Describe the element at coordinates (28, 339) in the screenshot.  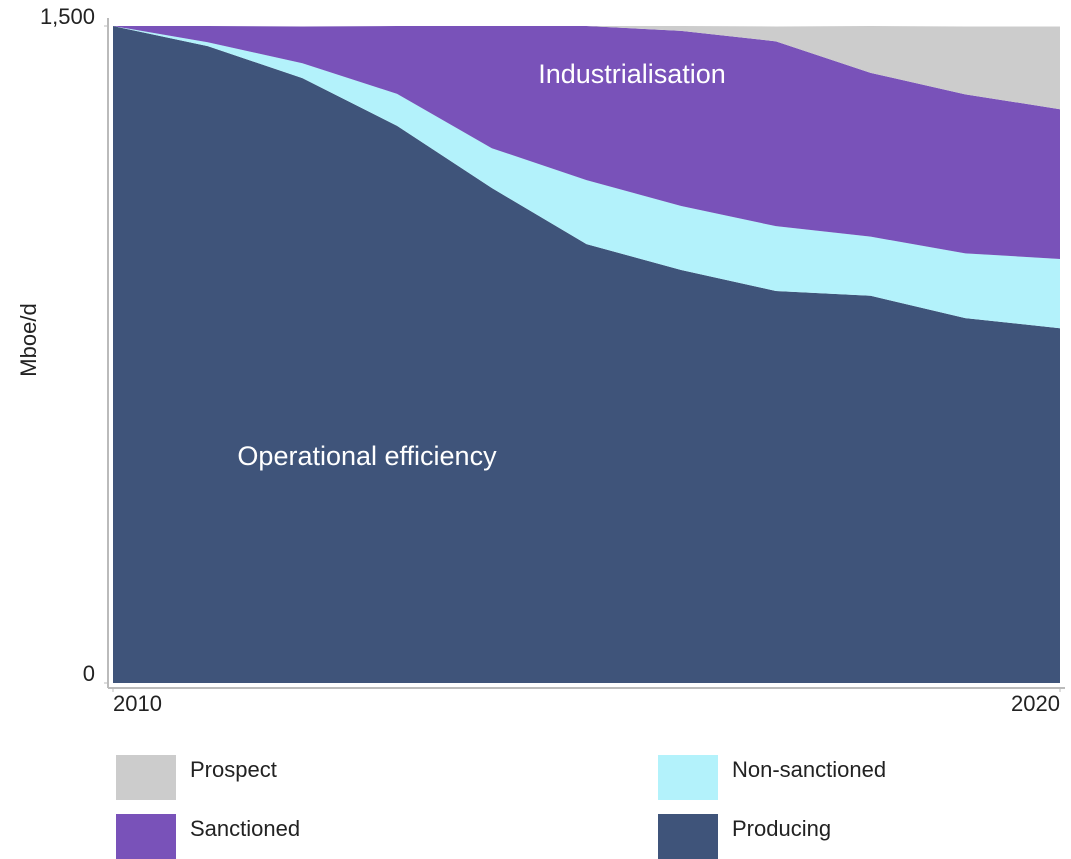
I see `y-axis-label: Mboe/d` at that location.